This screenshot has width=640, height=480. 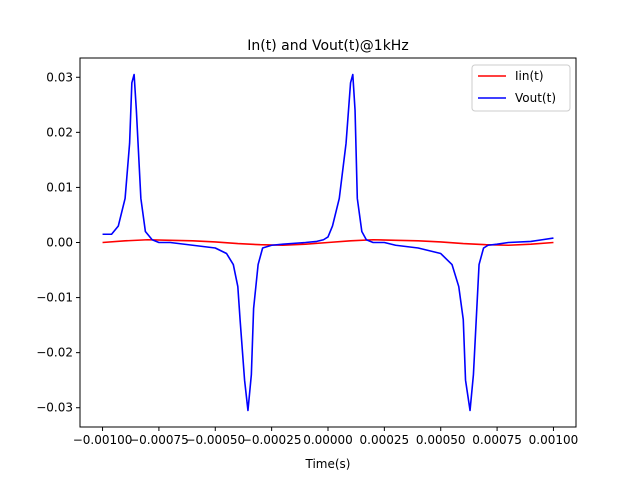 What do you see at coordinates (59, 77) in the screenshot?
I see `y-tick-label: 0.03` at bounding box center [59, 77].